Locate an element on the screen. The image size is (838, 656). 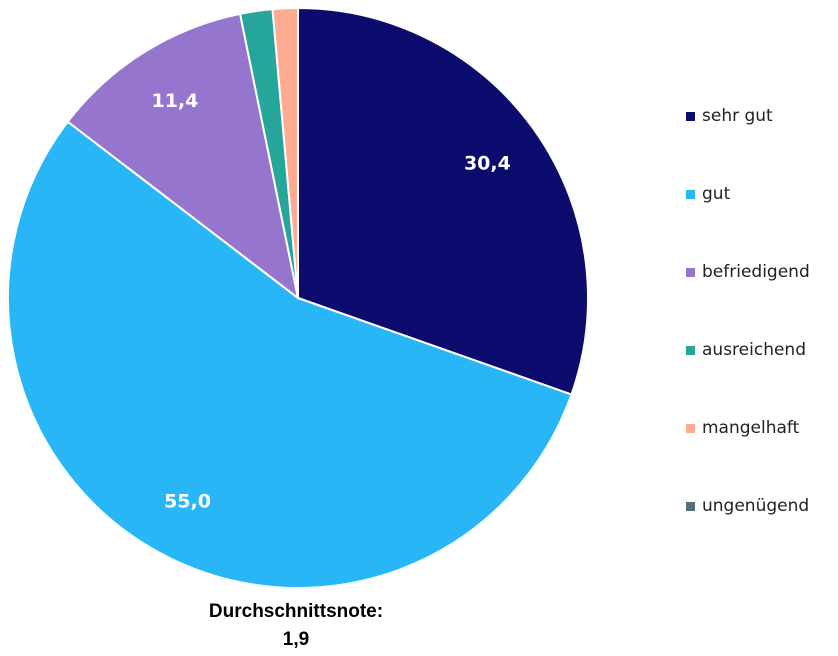
data-label: 11,4 is located at coordinates (174, 101).